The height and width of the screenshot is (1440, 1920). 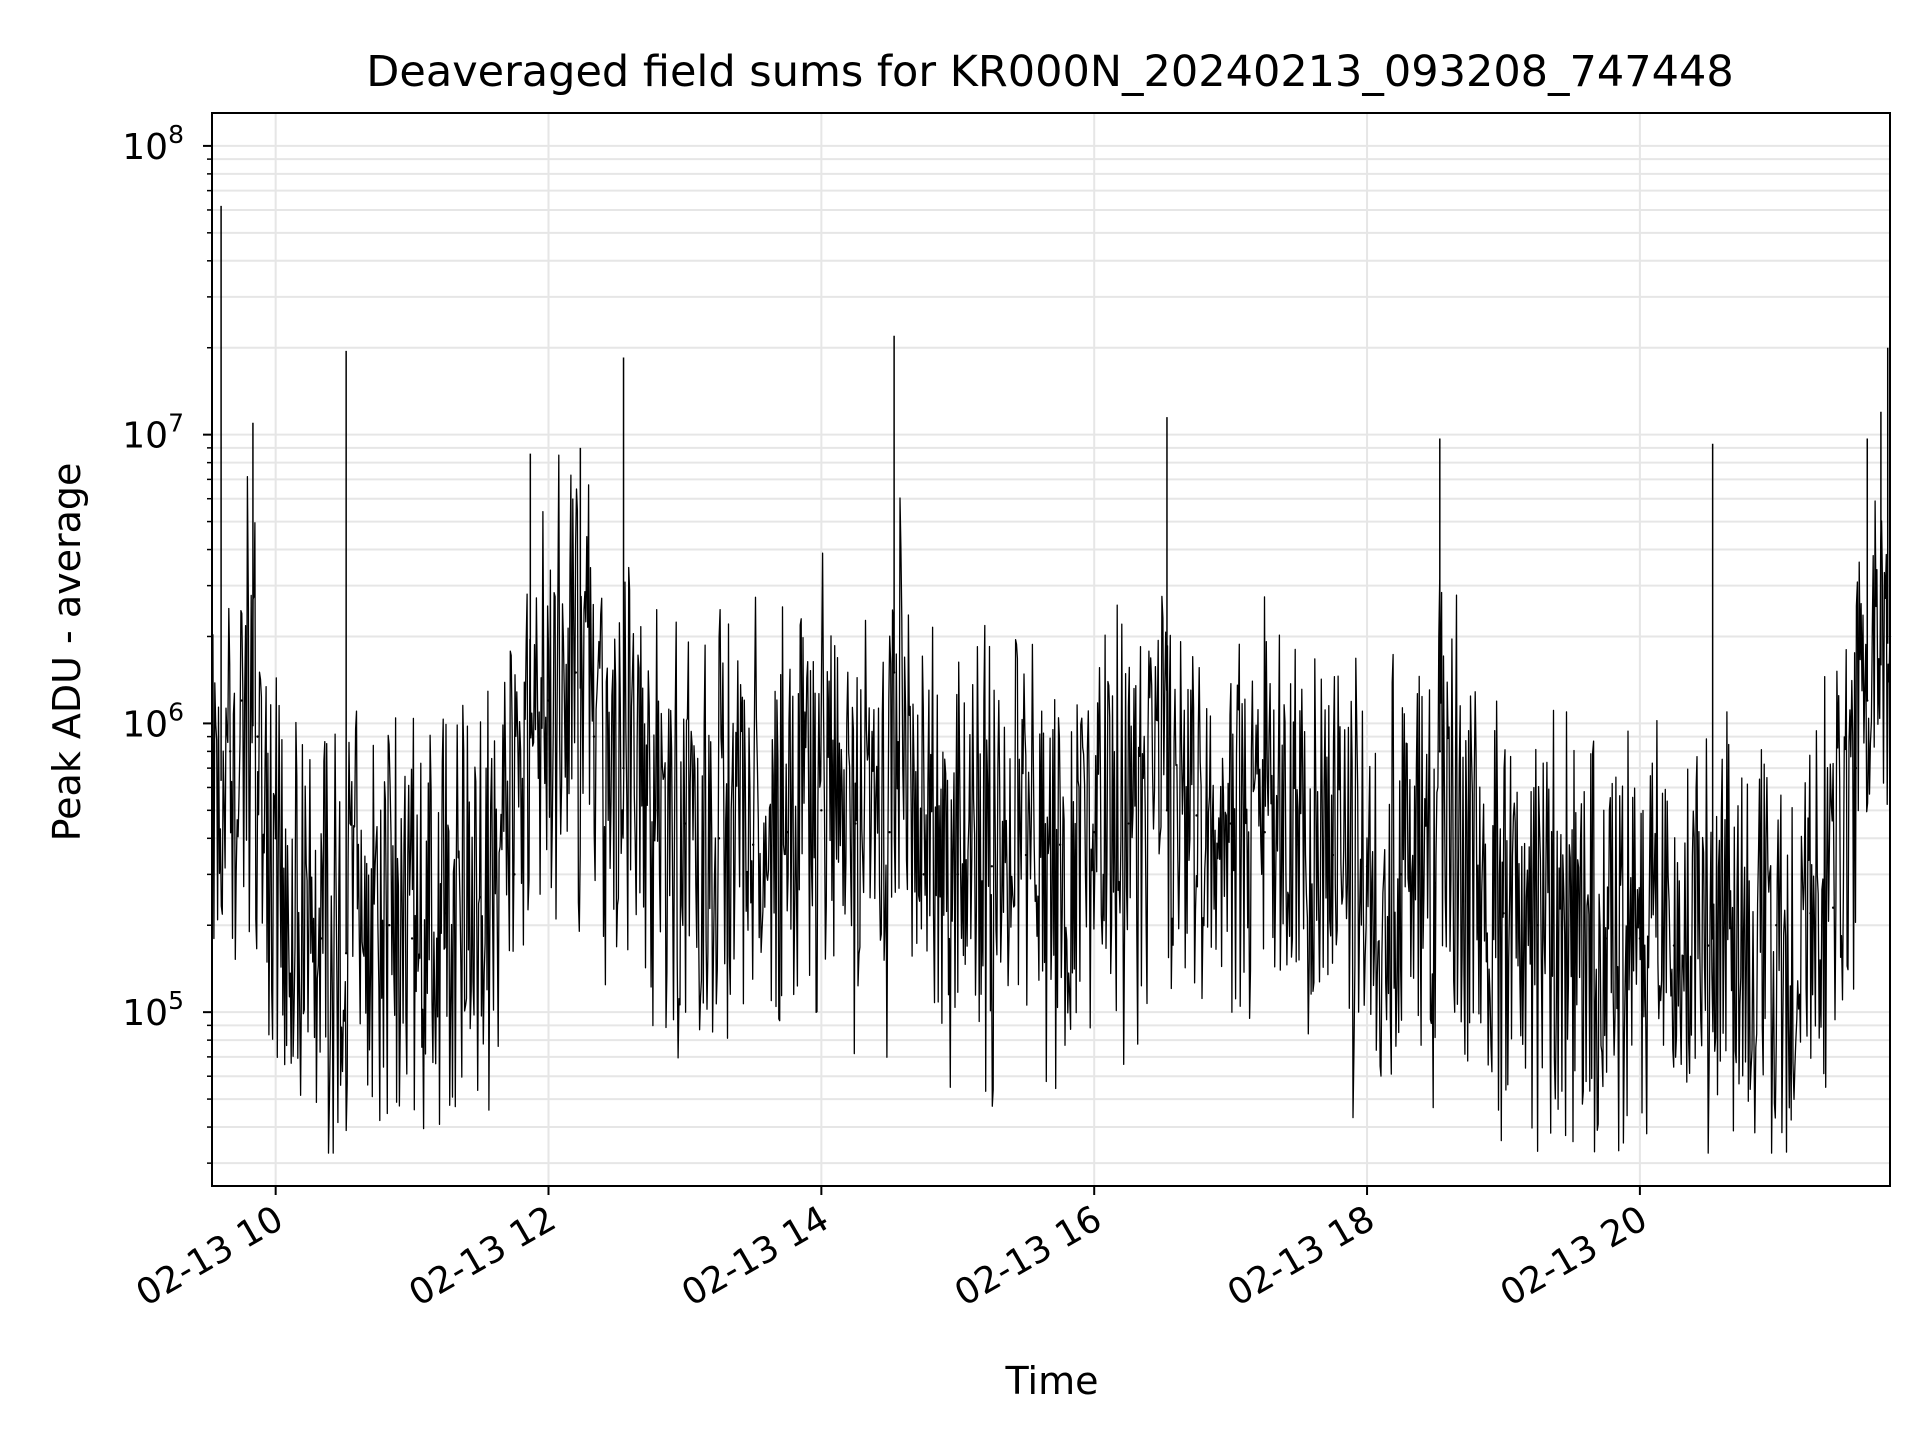 What do you see at coordinates (1052, 1381) in the screenshot?
I see `x-axis-label: Time` at bounding box center [1052, 1381].